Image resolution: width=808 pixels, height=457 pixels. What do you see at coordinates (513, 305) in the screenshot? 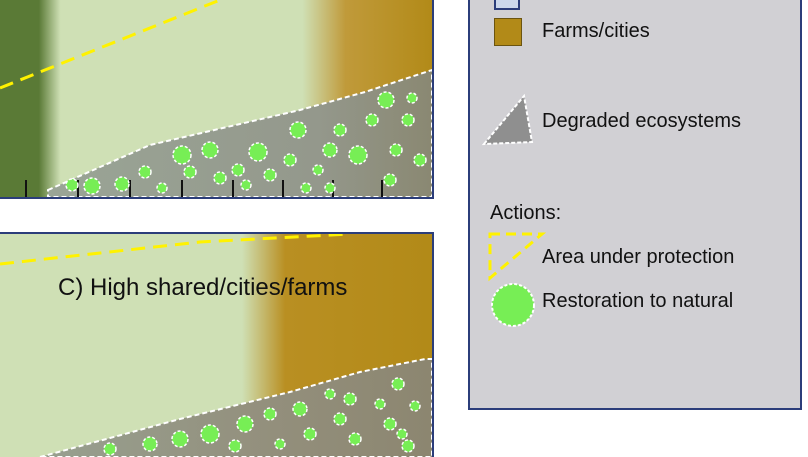
I see `restoration-blob-icon` at bounding box center [513, 305].